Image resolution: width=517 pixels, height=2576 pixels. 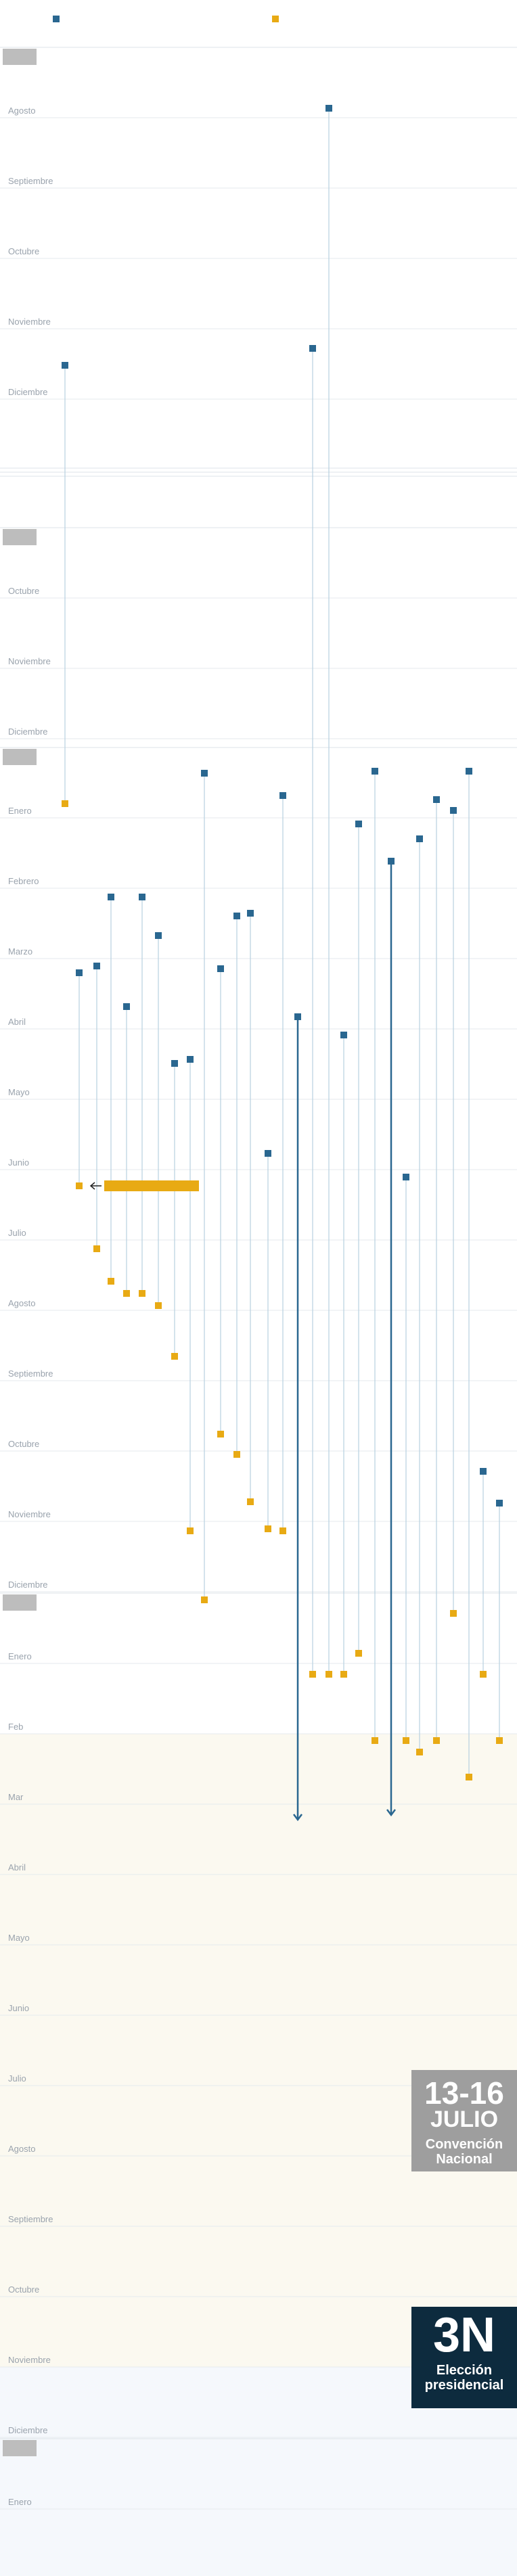 What do you see at coordinates (464, 2159) in the screenshot?
I see `convention-label-2: Nacional` at bounding box center [464, 2159].